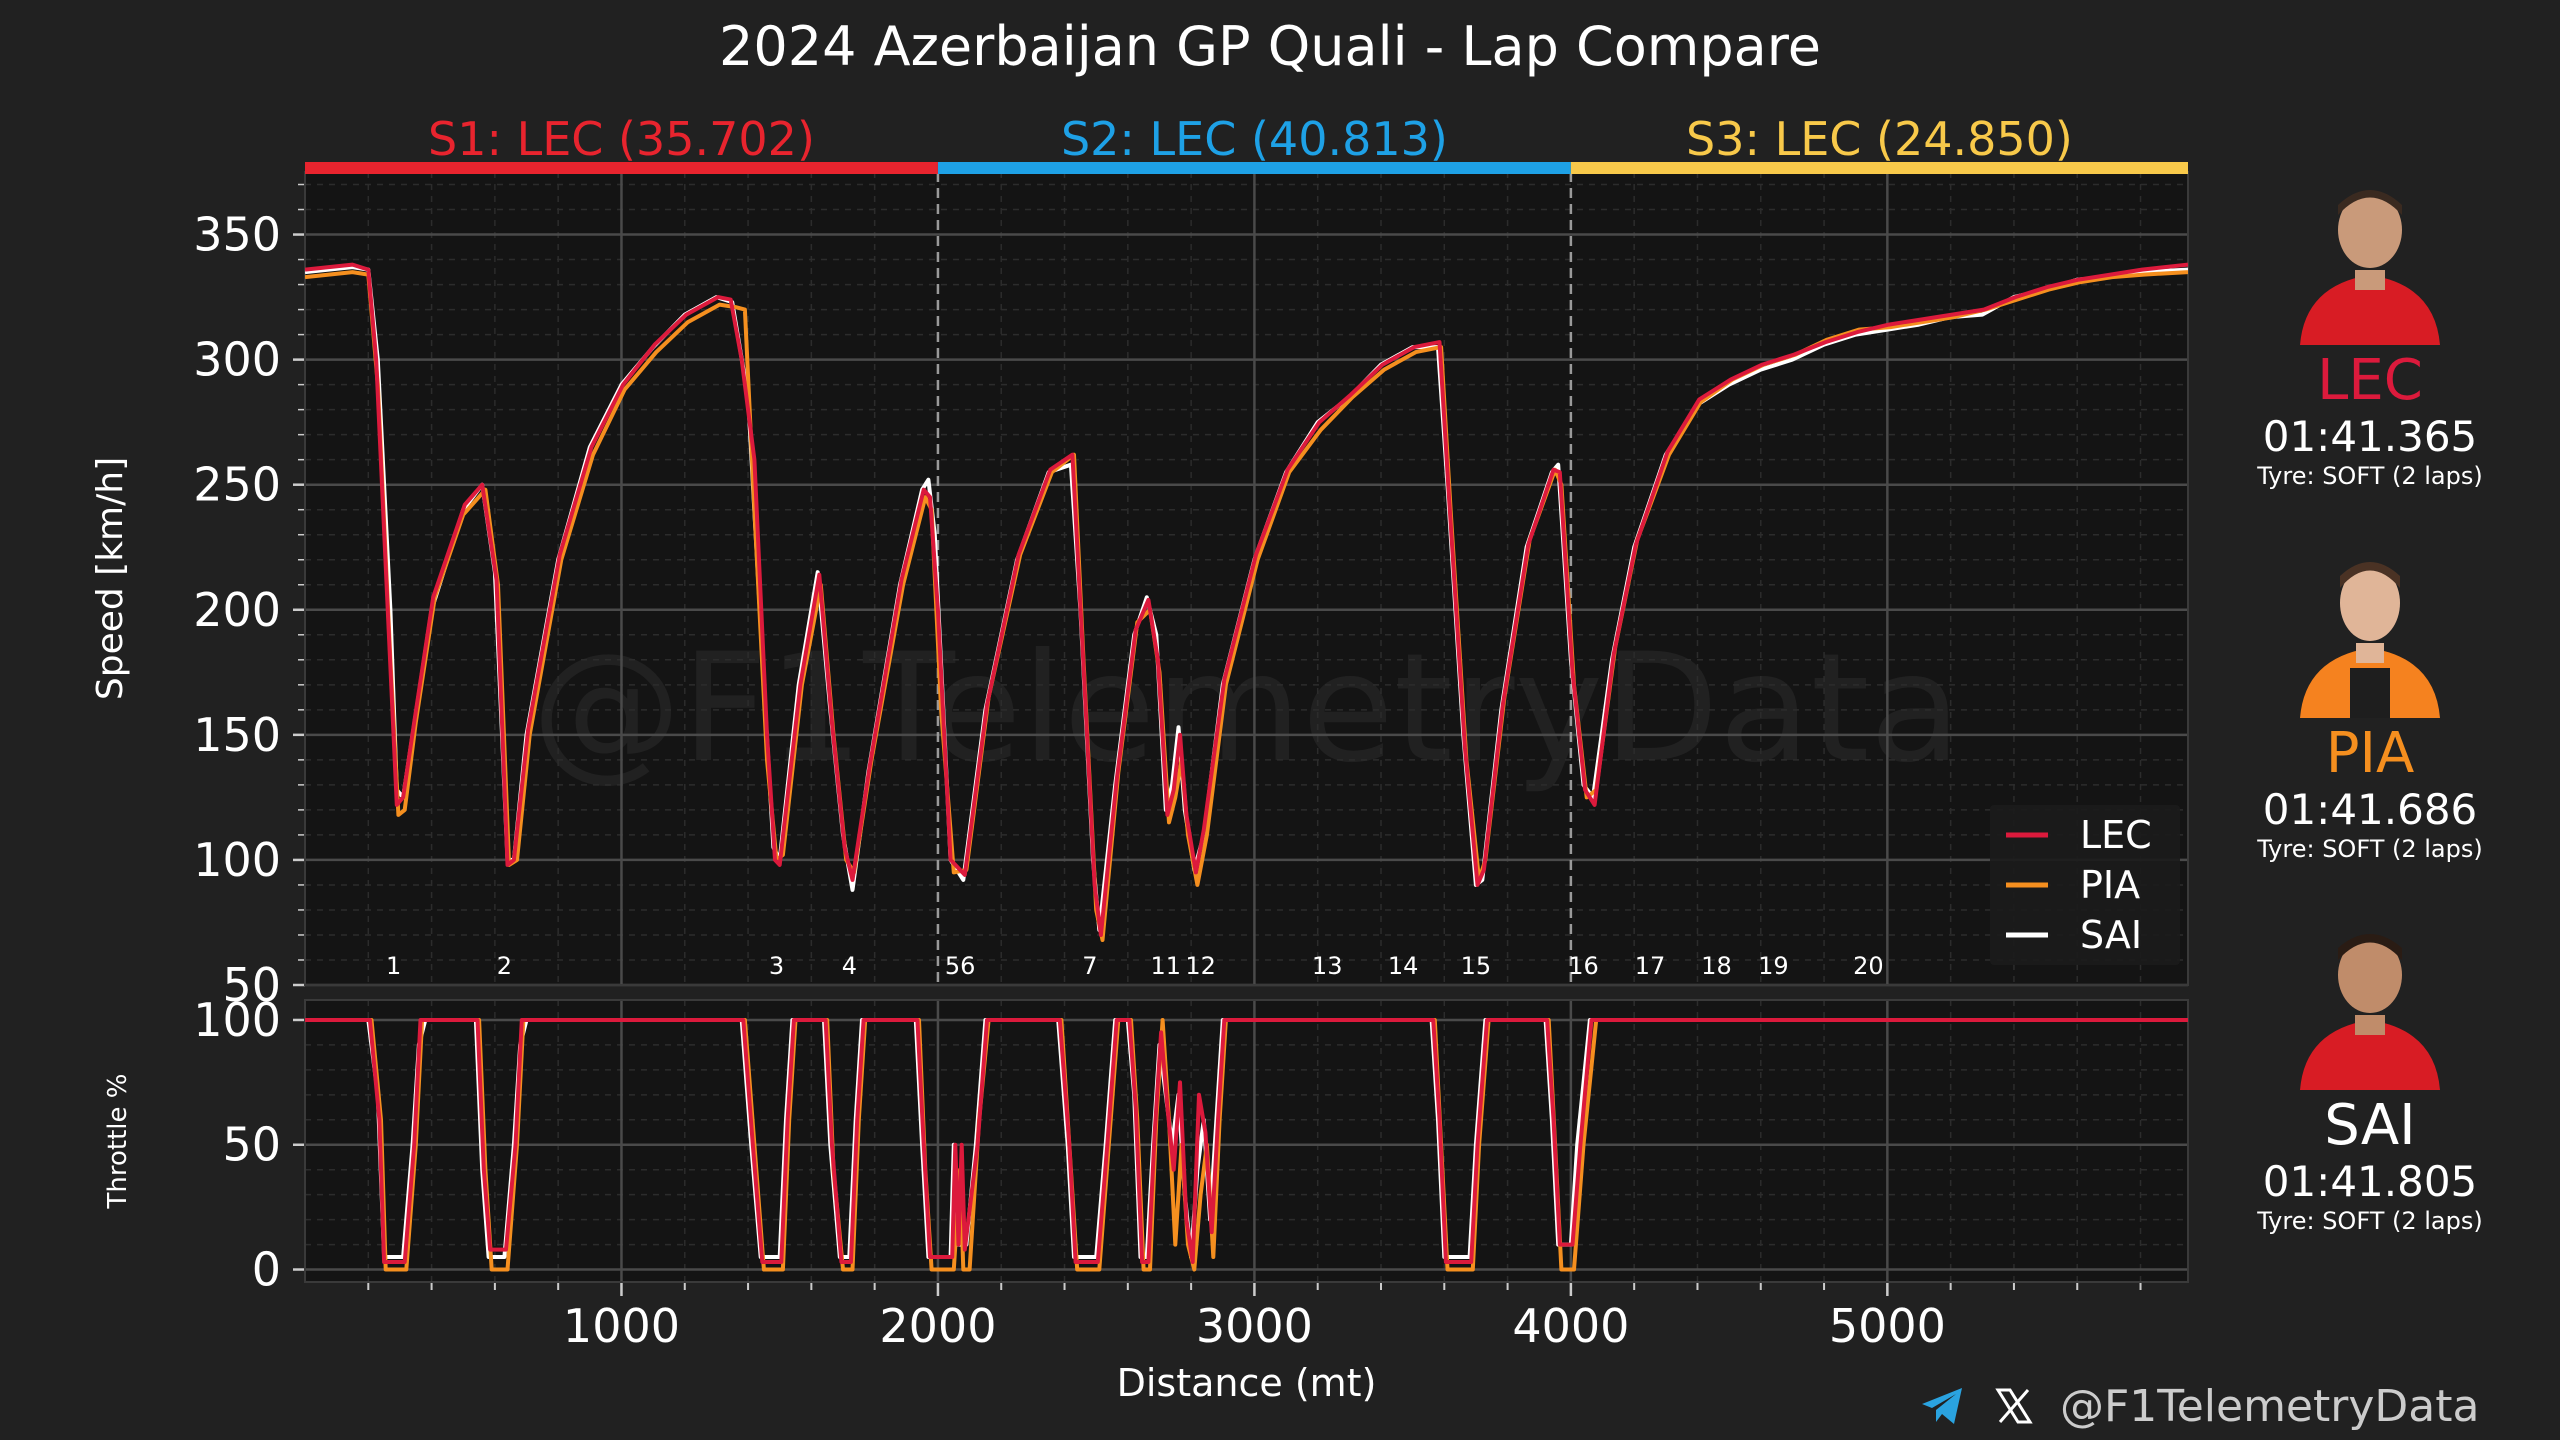 The width and height of the screenshot is (2560, 1440). Describe the element at coordinates (237, 735) in the screenshot. I see `speed-y-tick-label: 150` at that location.